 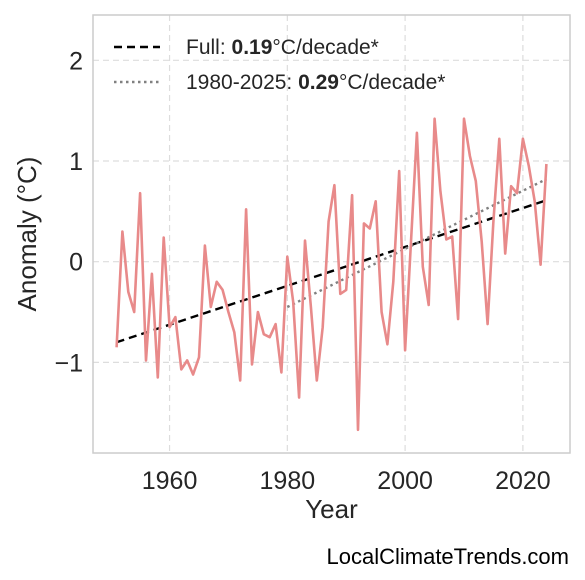 I want to click on x-tick-label: 1960, so click(x=170, y=481).